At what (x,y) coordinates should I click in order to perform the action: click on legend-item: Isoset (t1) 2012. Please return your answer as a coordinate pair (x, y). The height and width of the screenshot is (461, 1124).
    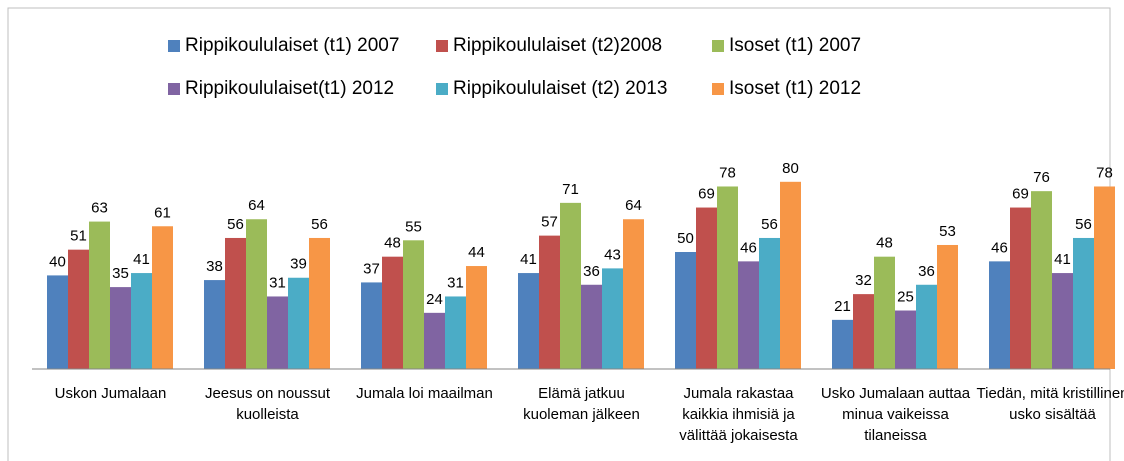
    Looking at the image, I should click on (786, 89).